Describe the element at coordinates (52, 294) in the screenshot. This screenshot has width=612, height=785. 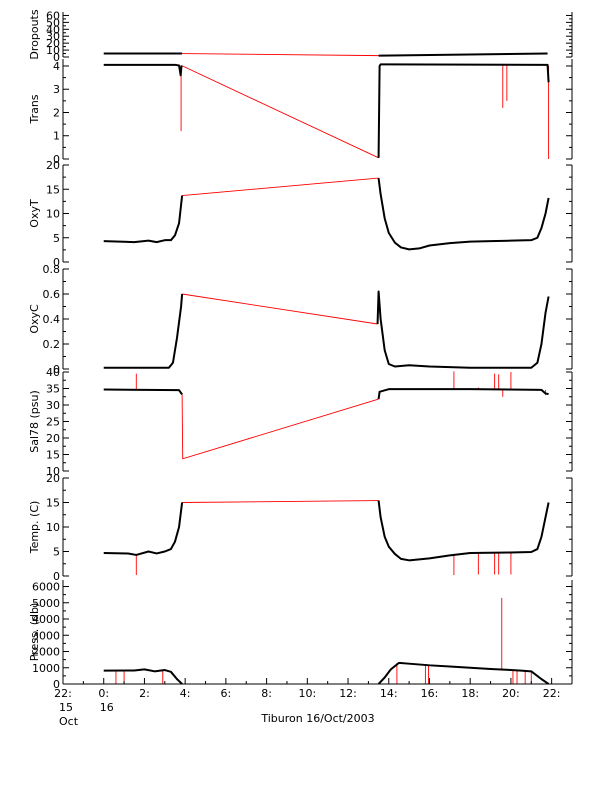
I see `y-tick-label: 0.6` at that location.